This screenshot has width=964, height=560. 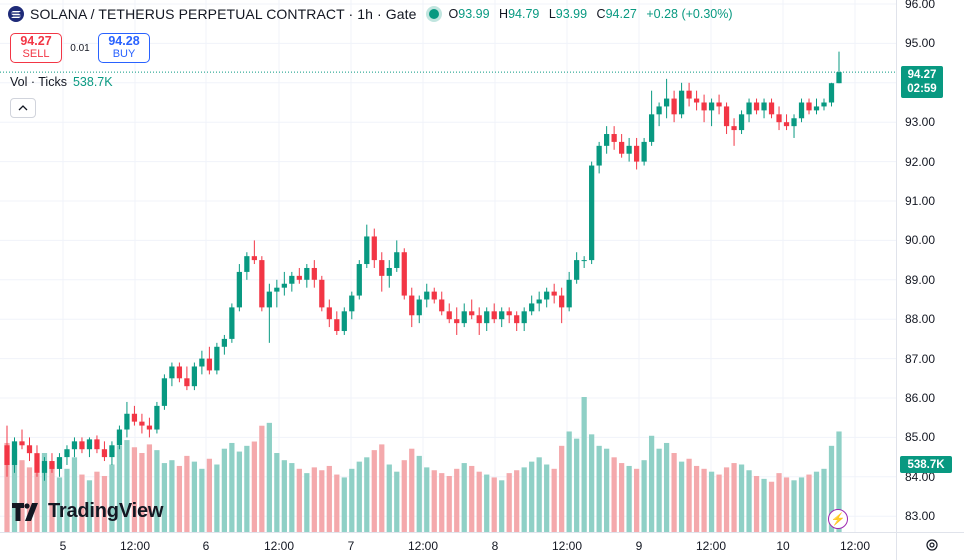 What do you see at coordinates (23, 108) in the screenshot?
I see `collapse-legend-button` at bounding box center [23, 108].